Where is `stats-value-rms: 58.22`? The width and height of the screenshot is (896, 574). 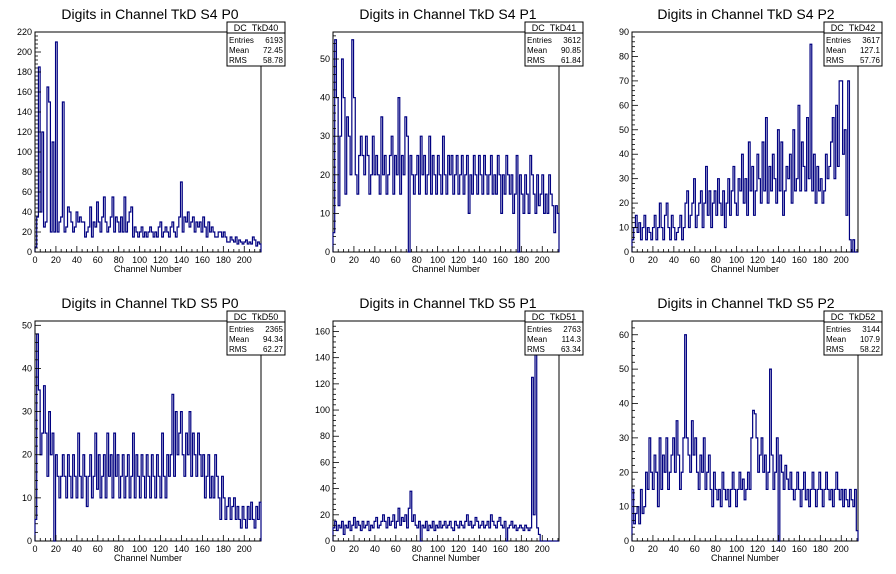 stats-value-rms: 58.22 is located at coordinates (870, 349).